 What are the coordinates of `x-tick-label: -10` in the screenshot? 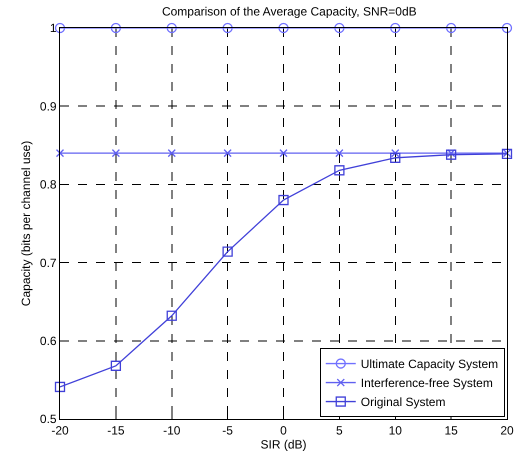 It's located at (172, 430).